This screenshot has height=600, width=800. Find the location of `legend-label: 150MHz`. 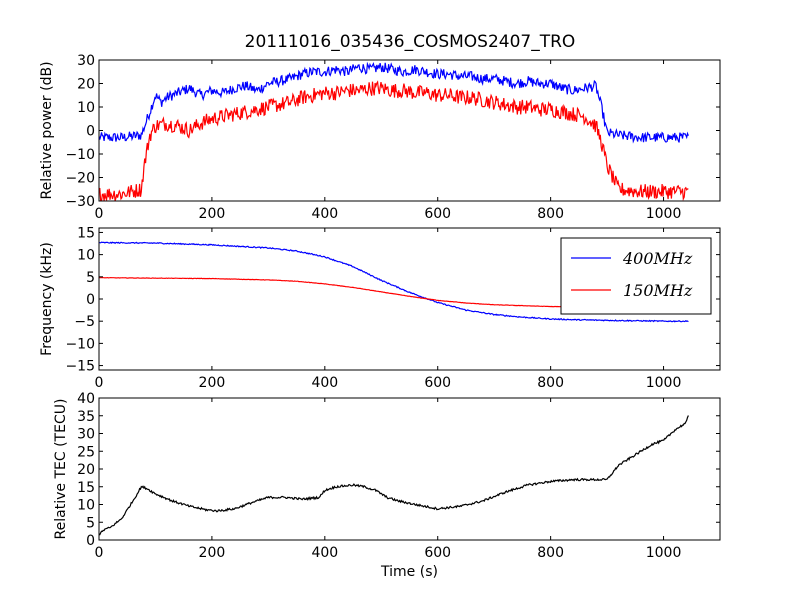

legend-label: 150MHz is located at coordinates (658, 290).